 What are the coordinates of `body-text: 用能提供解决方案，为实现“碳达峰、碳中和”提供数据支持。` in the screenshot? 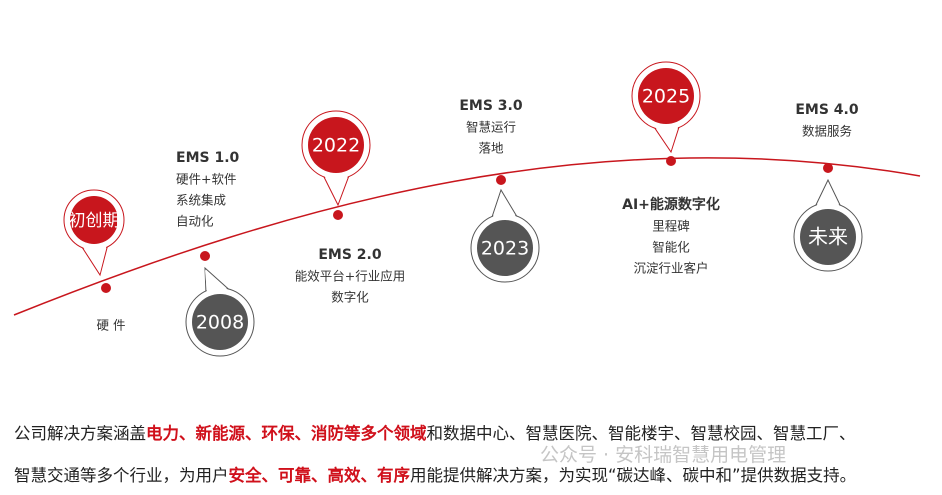 It's located at (633, 475).